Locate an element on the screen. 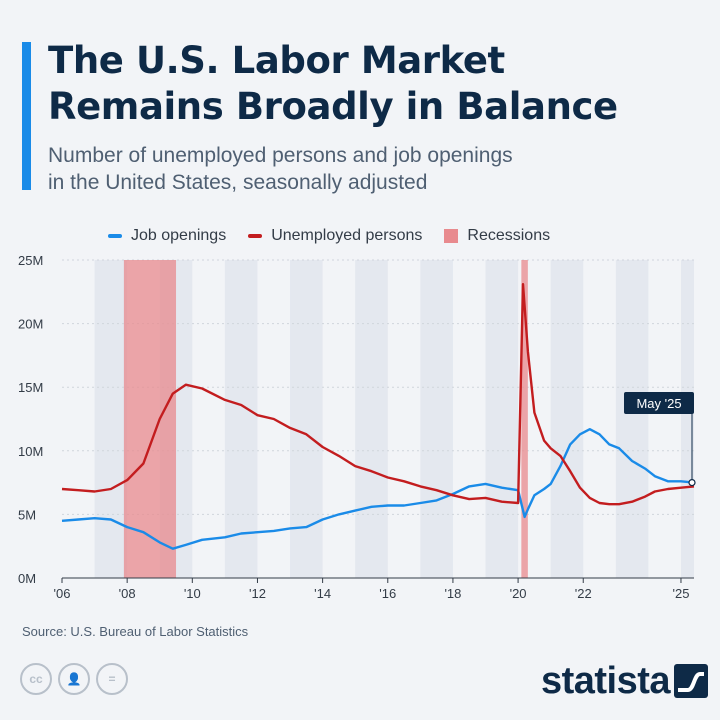 The image size is (720, 720). x-tick-label: '22 is located at coordinates (583, 593).